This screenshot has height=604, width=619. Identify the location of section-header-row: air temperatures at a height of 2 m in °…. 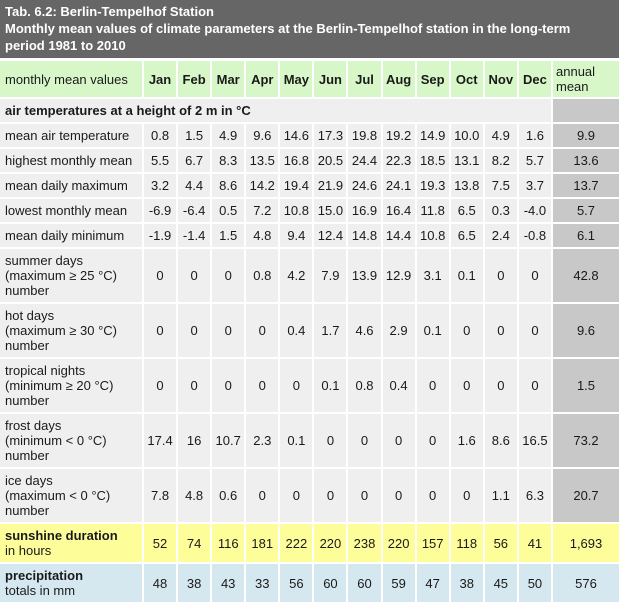
(309, 110).